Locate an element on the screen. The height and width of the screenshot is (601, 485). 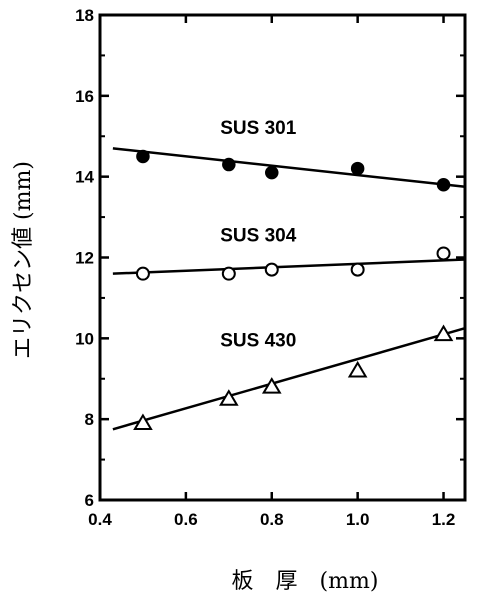
series-label: SUS 430 is located at coordinates (258, 340).